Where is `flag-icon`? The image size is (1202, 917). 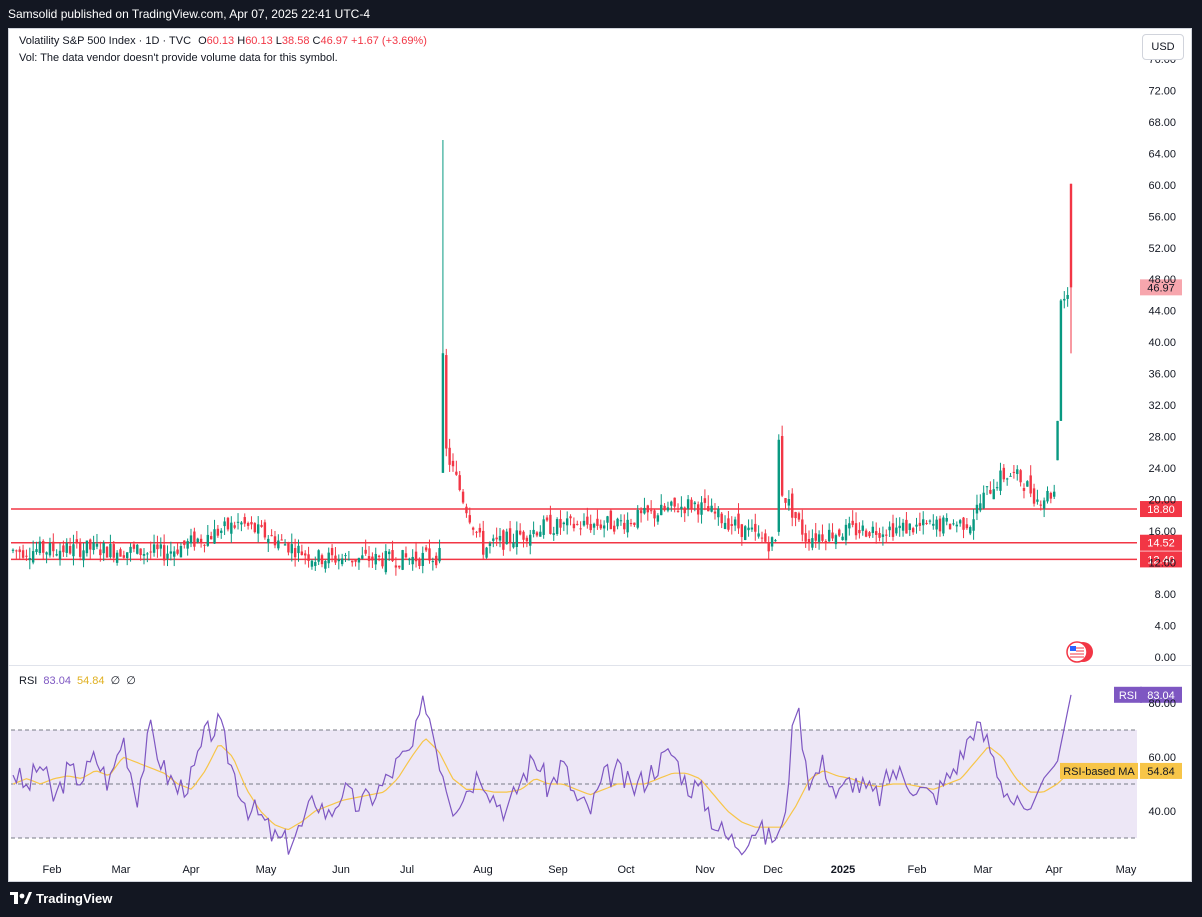 flag-icon is located at coordinates (1079, 652).